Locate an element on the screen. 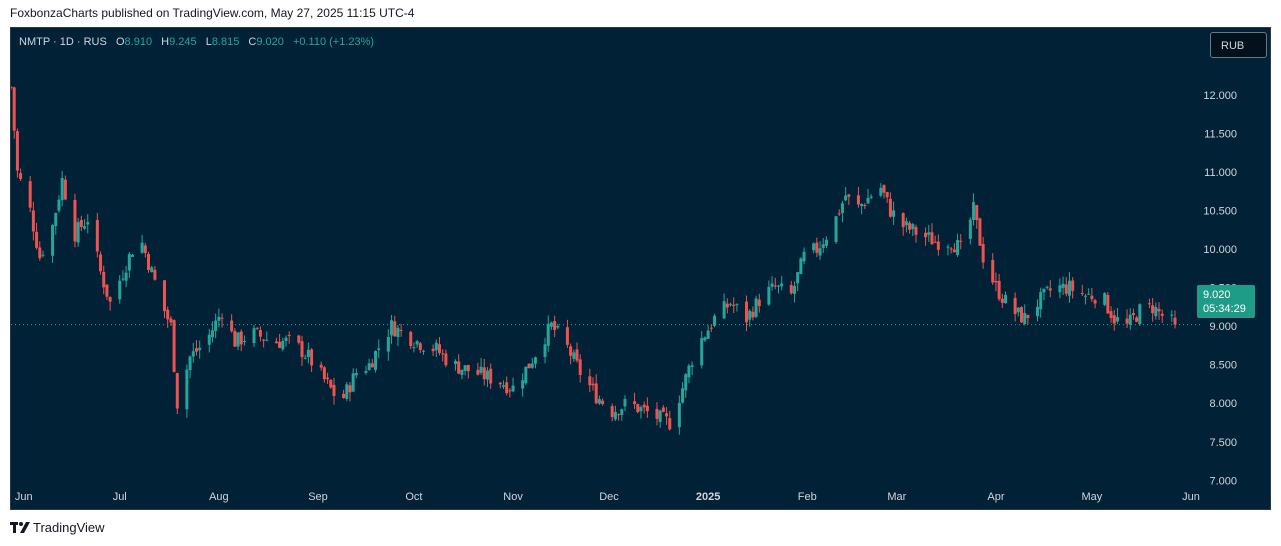 The width and height of the screenshot is (1281, 546). y-tick-label: 7.500 is located at coordinates (1223, 443).